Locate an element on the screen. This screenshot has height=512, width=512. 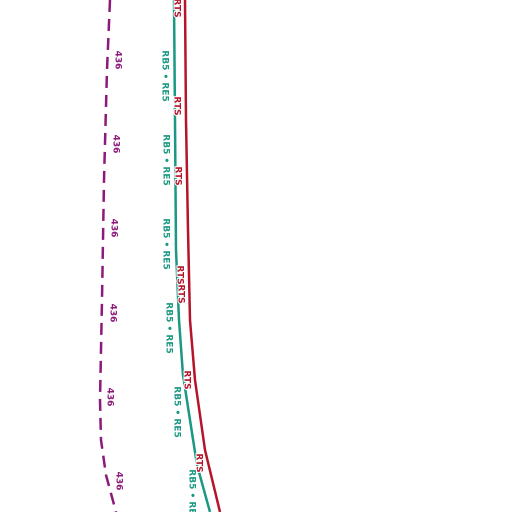
rts-line is located at coordinates (202, 256).